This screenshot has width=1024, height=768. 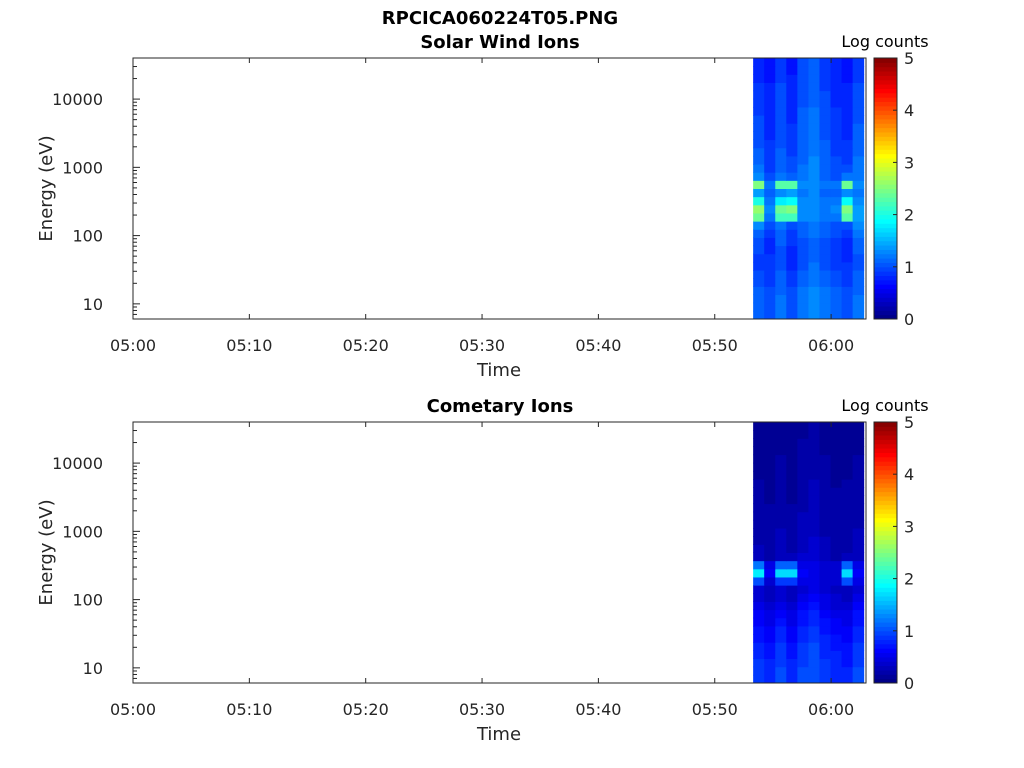 I want to click on colorbar-tick-label: 0, so click(x=909, y=683).